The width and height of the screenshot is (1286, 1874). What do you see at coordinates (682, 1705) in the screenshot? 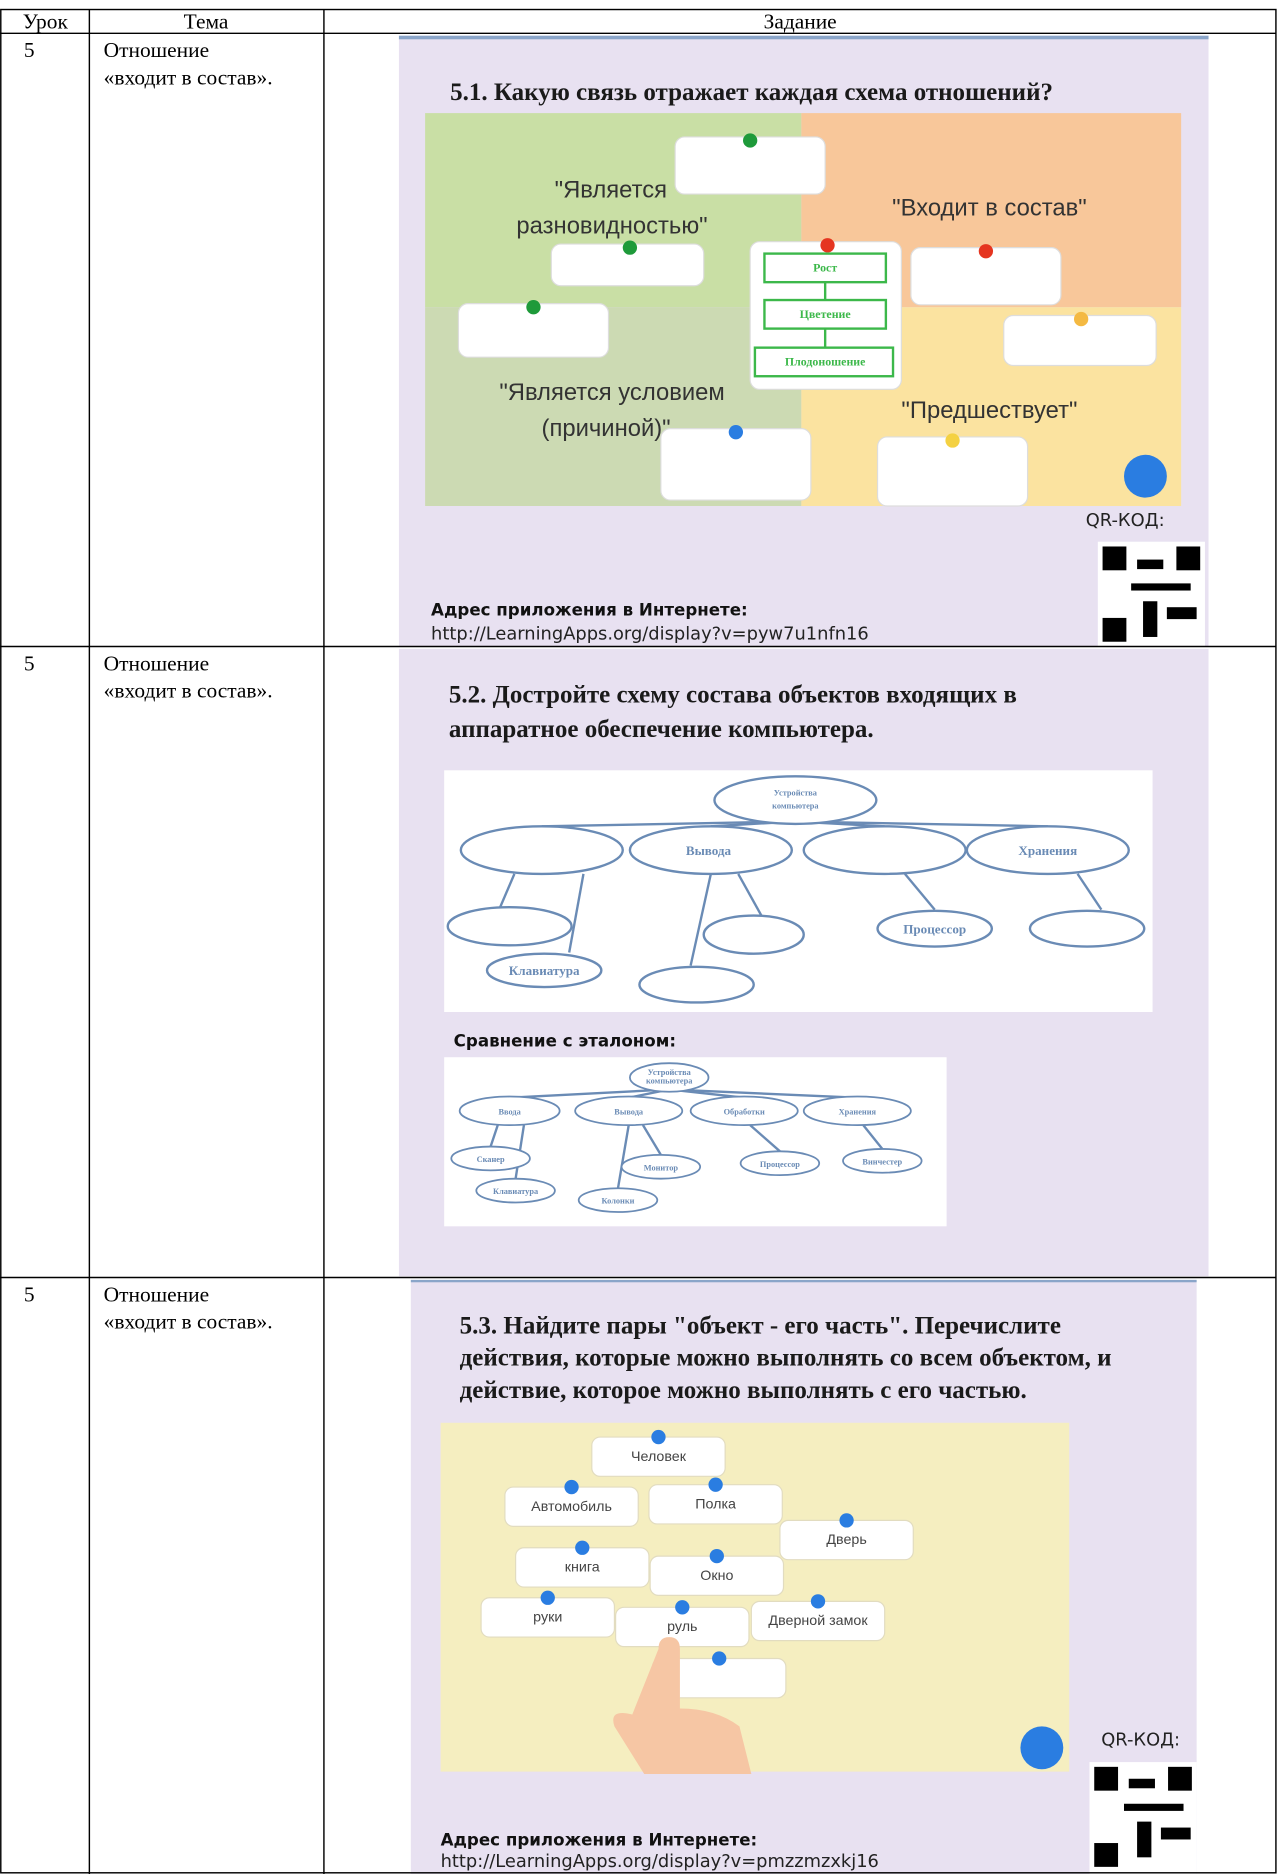
I see `hand-pointer` at bounding box center [682, 1705].